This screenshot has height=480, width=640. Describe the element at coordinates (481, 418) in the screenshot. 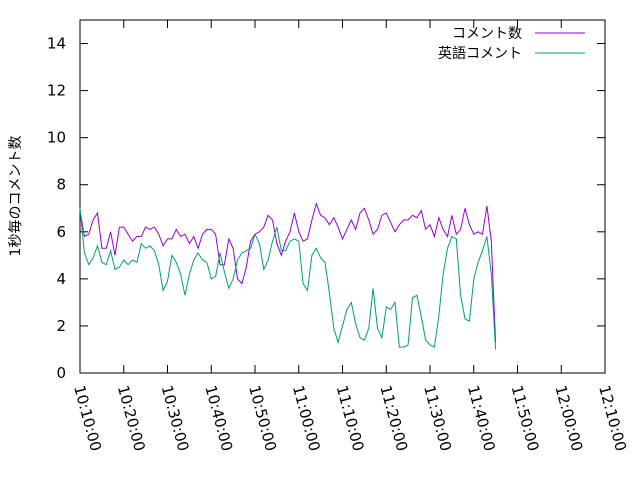

I see `x-tick-label: 11:40:00` at that location.